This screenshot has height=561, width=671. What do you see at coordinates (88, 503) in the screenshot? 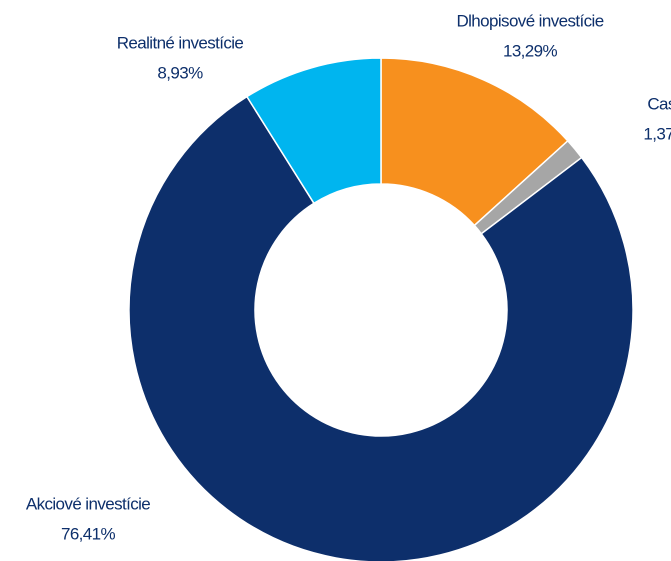
I see `slice-label: Akciové investície` at bounding box center [88, 503].